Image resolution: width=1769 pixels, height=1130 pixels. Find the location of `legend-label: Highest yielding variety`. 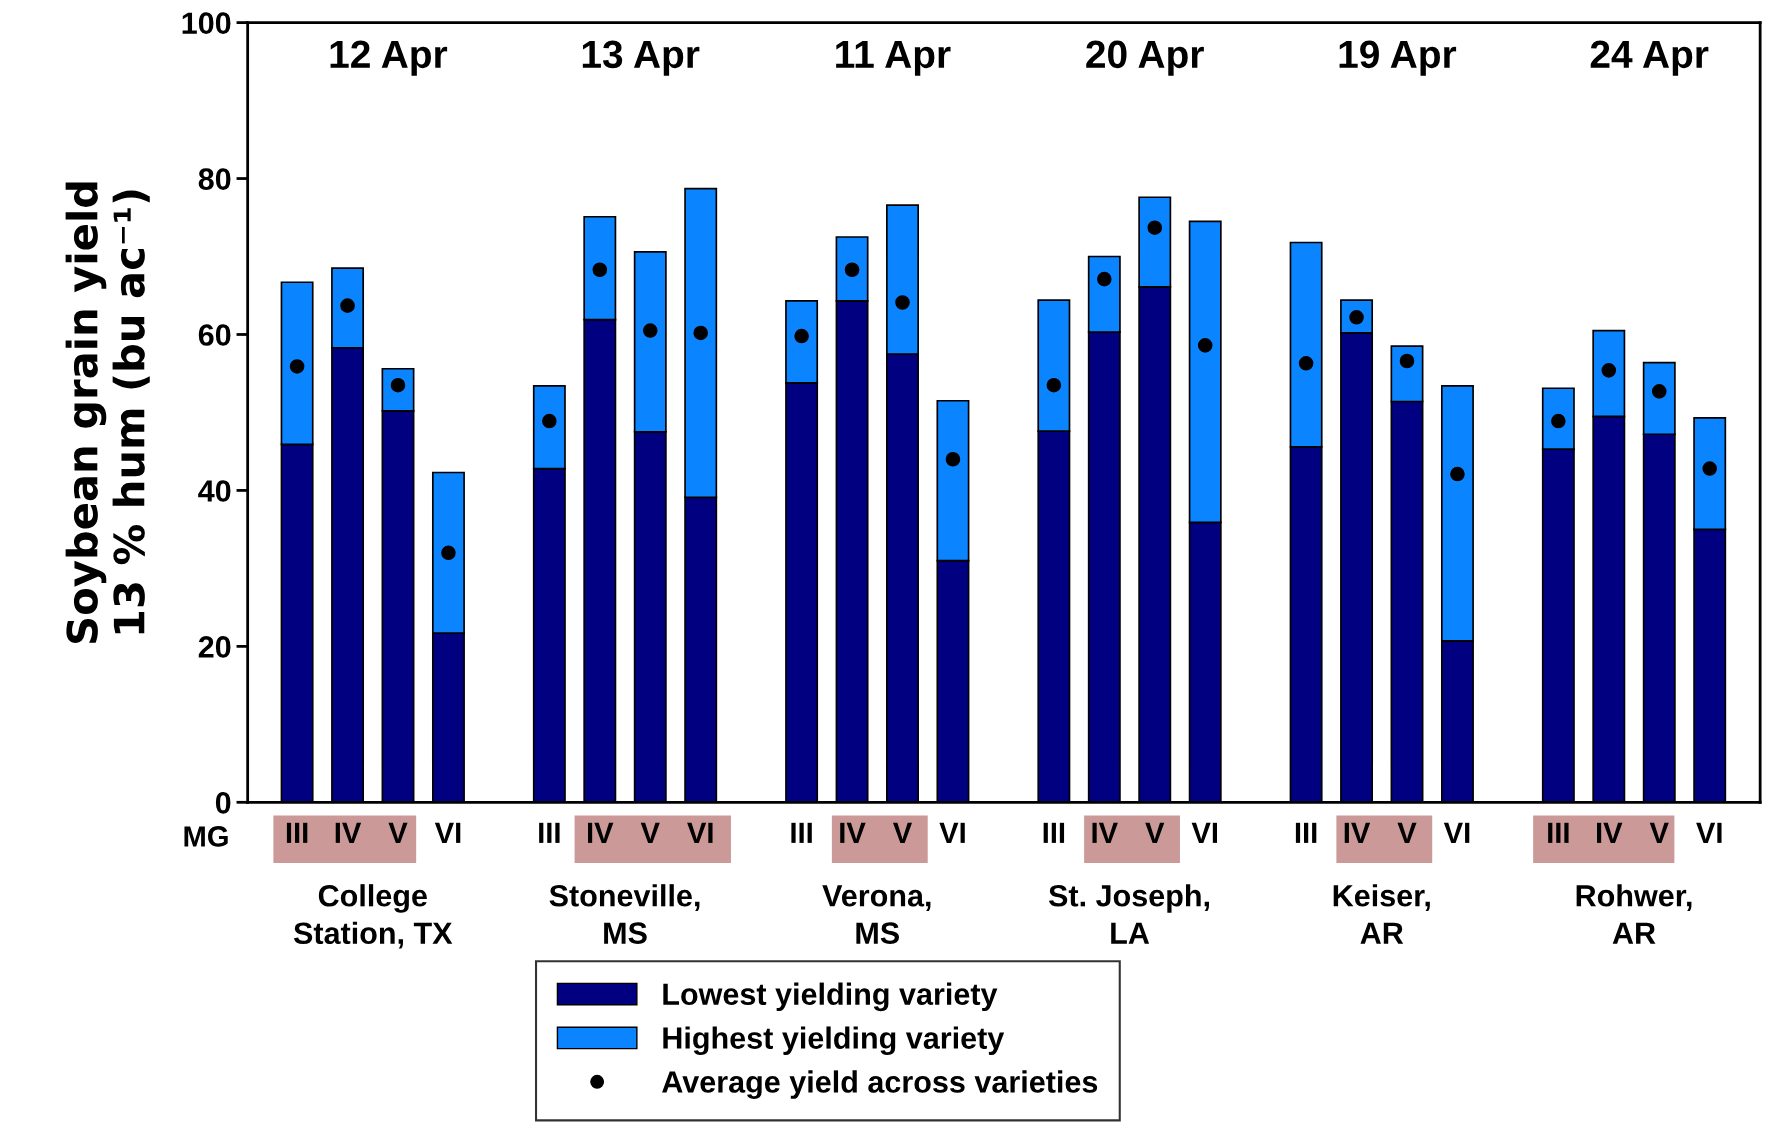

legend-label: Highest yielding variety is located at coordinates (834, 1041).